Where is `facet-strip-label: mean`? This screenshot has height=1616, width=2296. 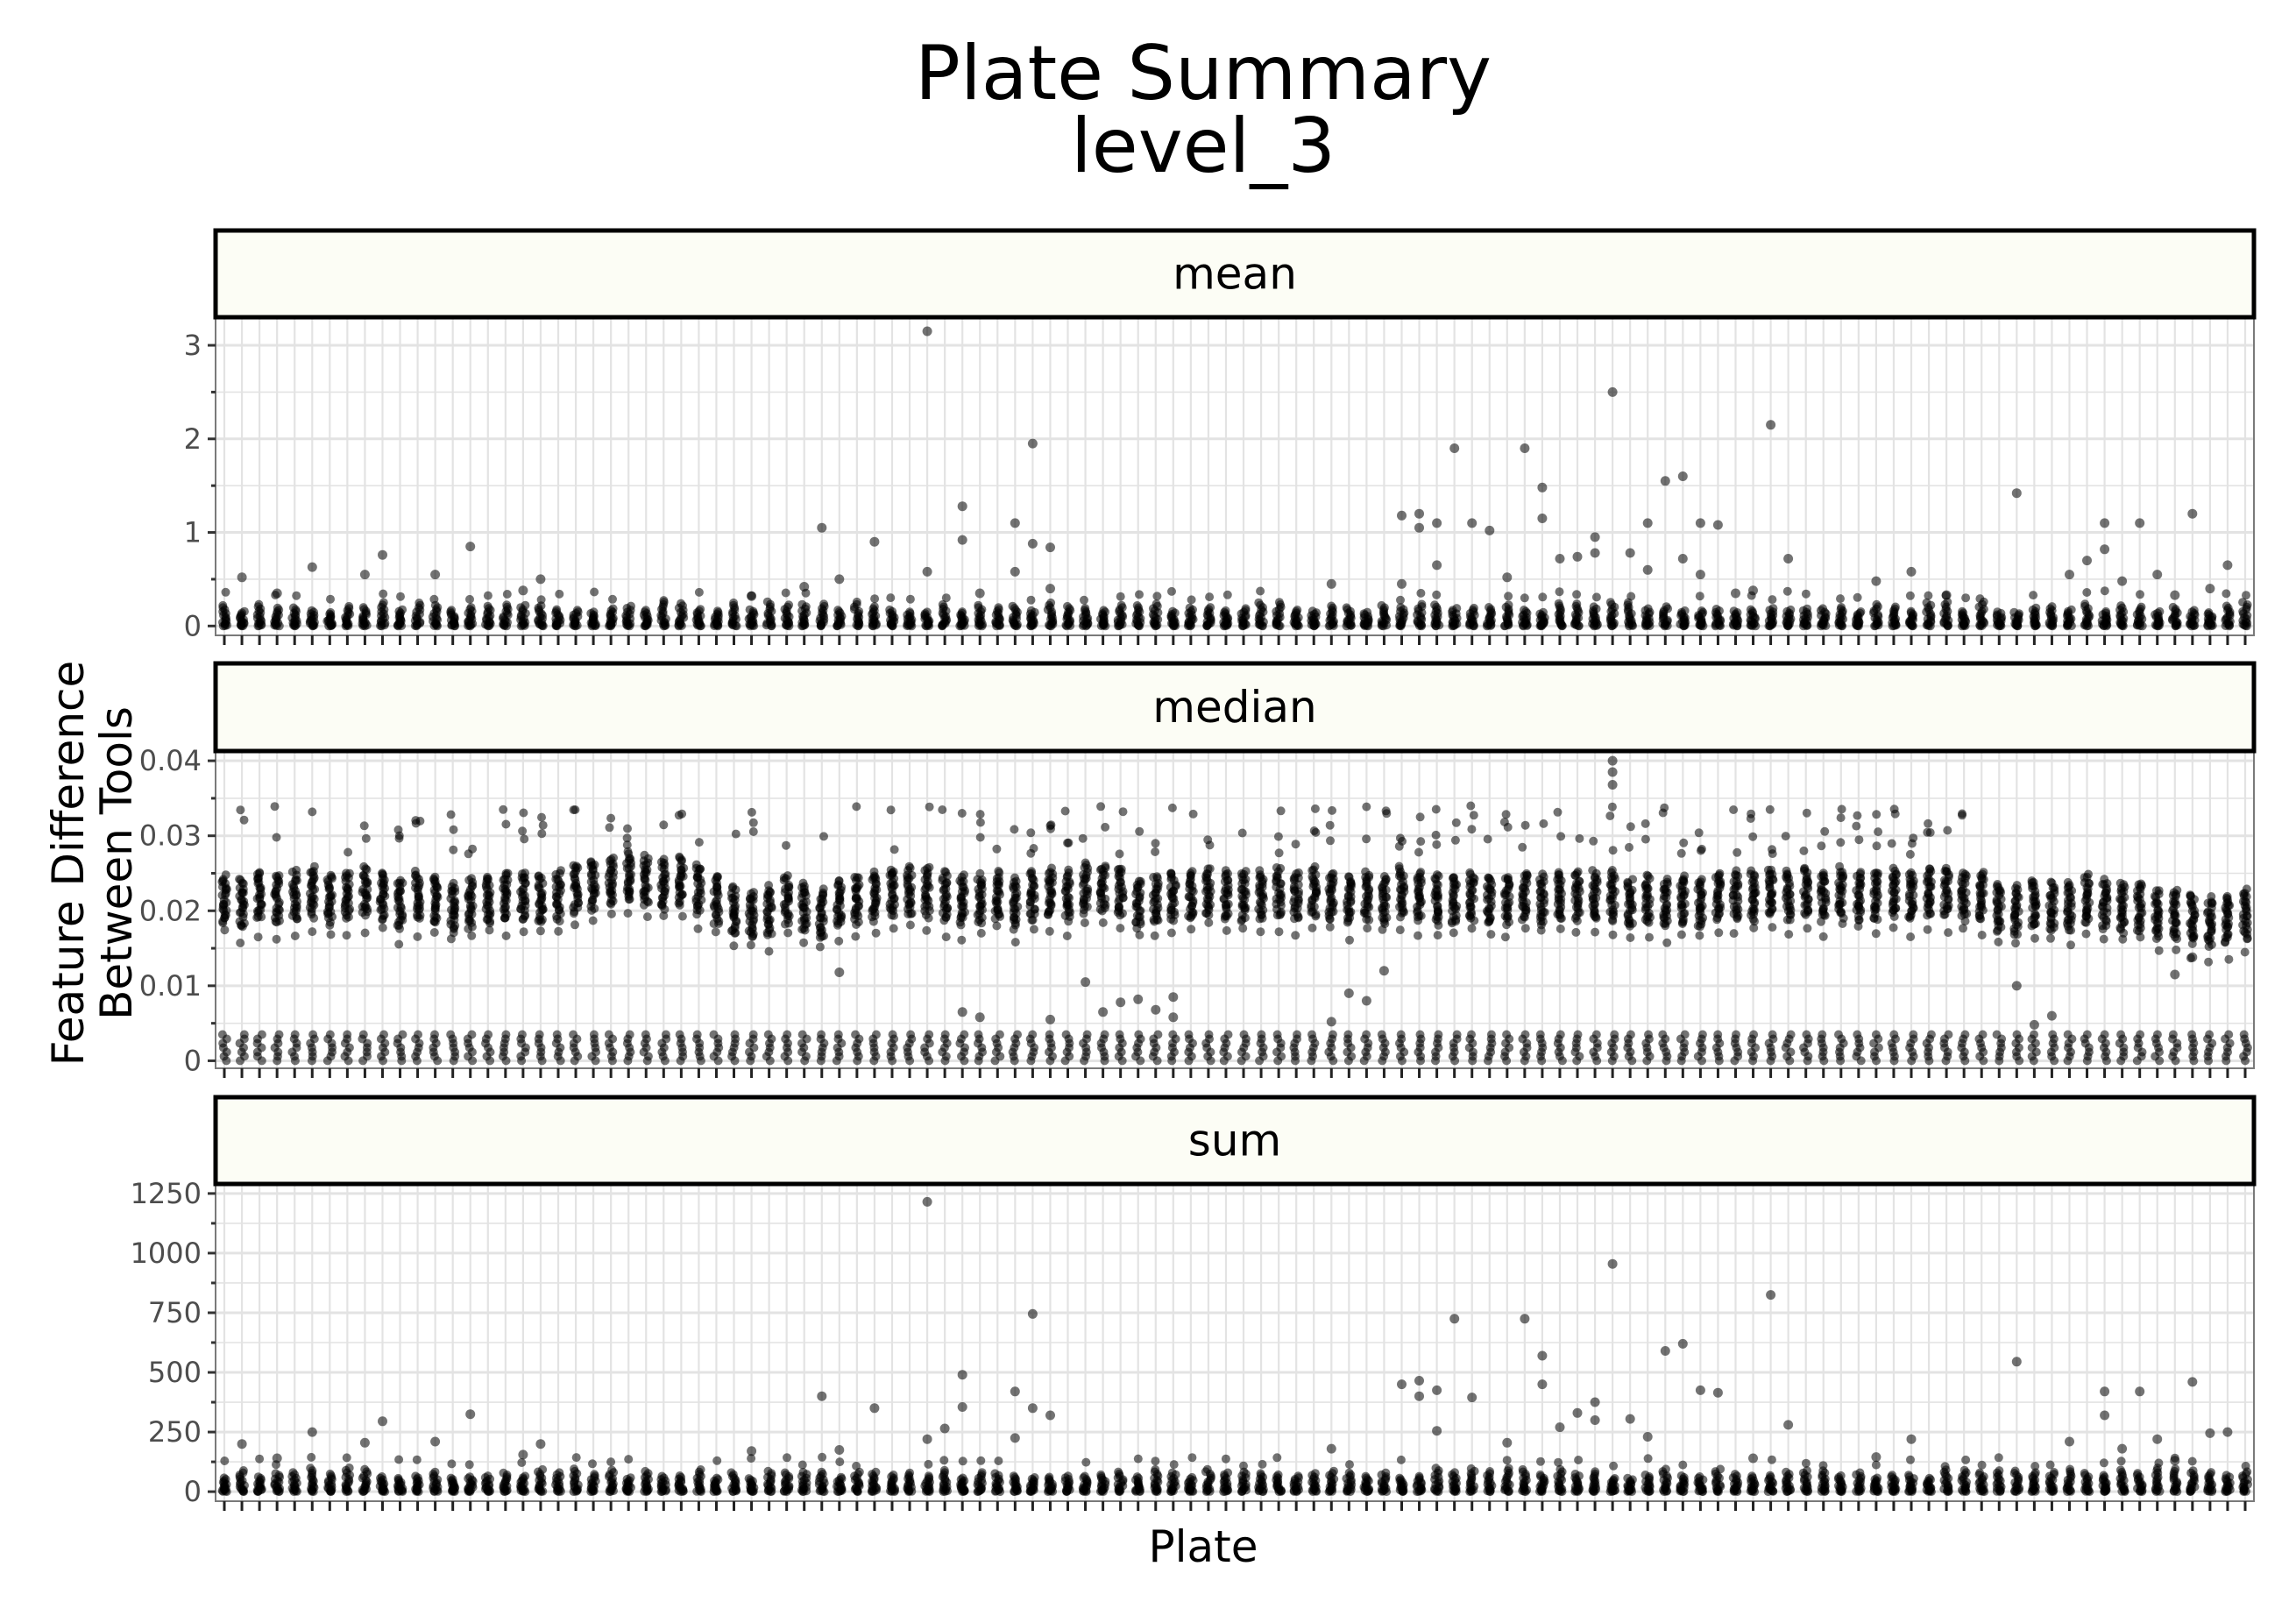
facet-strip-label: mean is located at coordinates (1235, 274).